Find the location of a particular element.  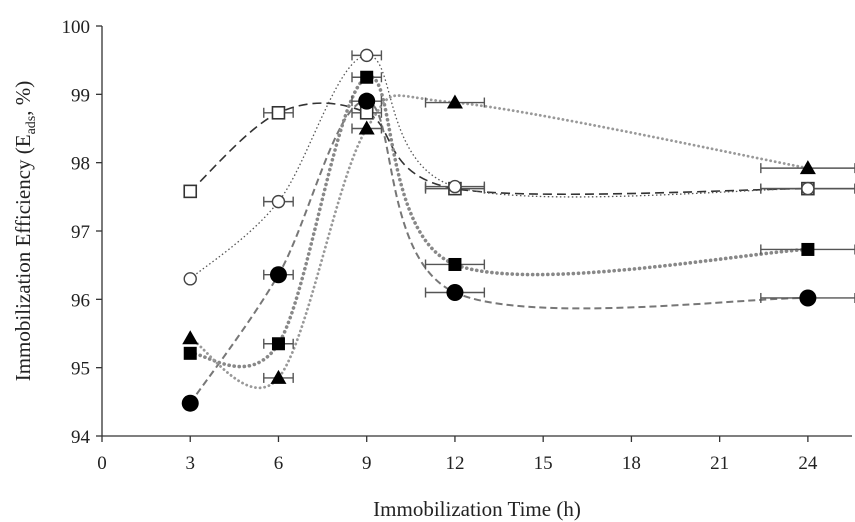

y-axis-title-main: Immobilization Efficiency (E is located at coordinates (23, 257).